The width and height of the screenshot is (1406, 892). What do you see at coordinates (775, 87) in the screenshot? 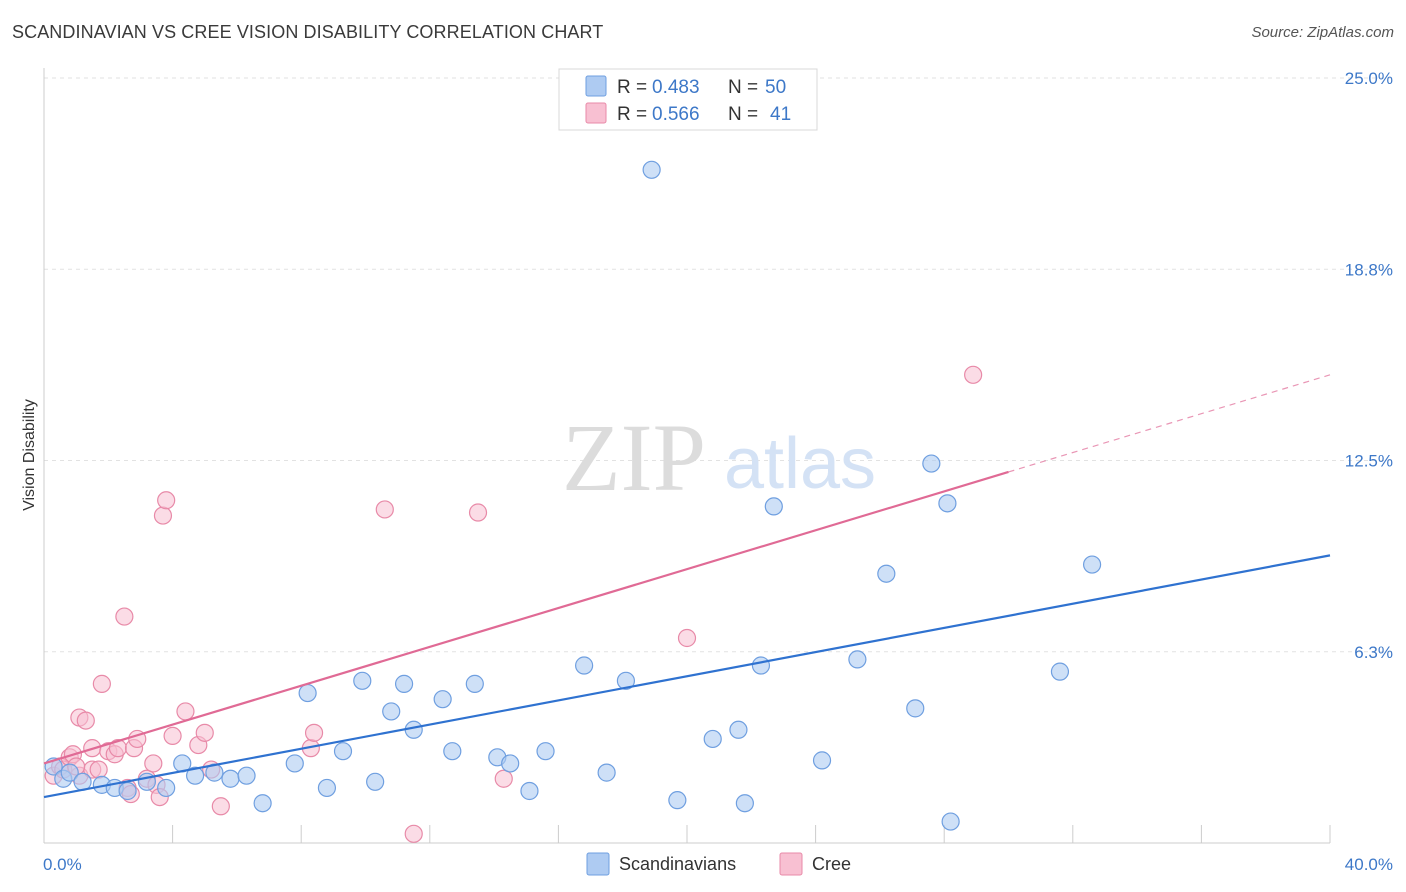
I see `legend-n-value-scandinavians: 50` at bounding box center [775, 87].